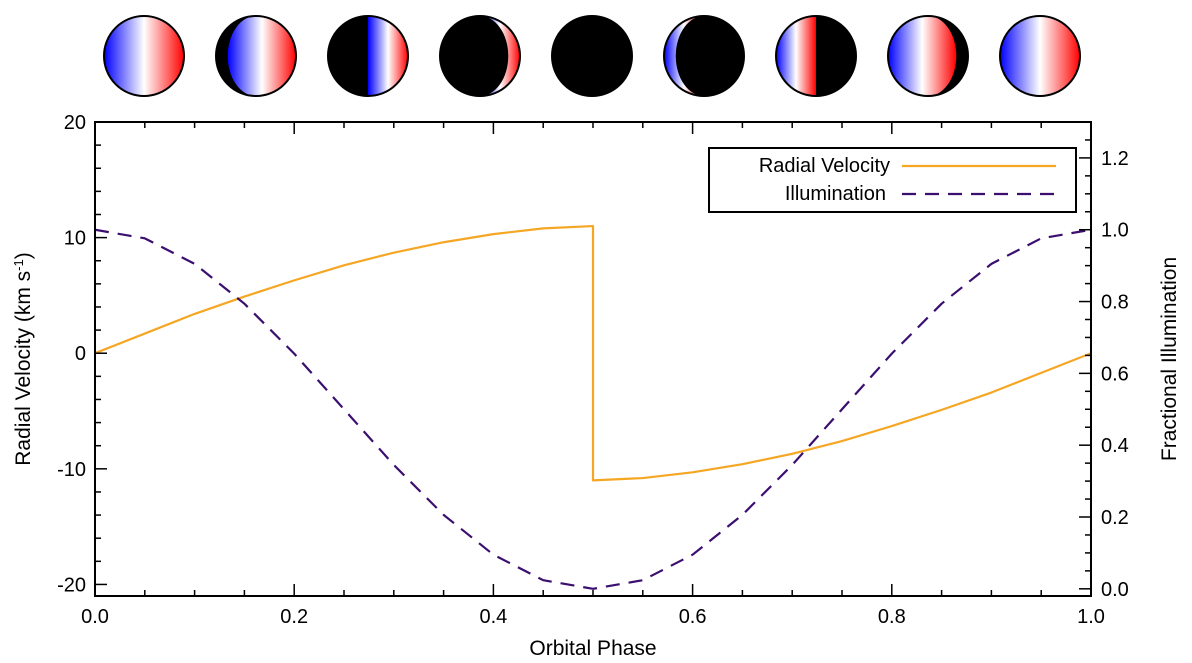 Image resolution: width=1192 pixels, height=663 pixels. What do you see at coordinates (1169, 359) in the screenshot?
I see `y2-axis-title: Fractional Illumination` at bounding box center [1169, 359].